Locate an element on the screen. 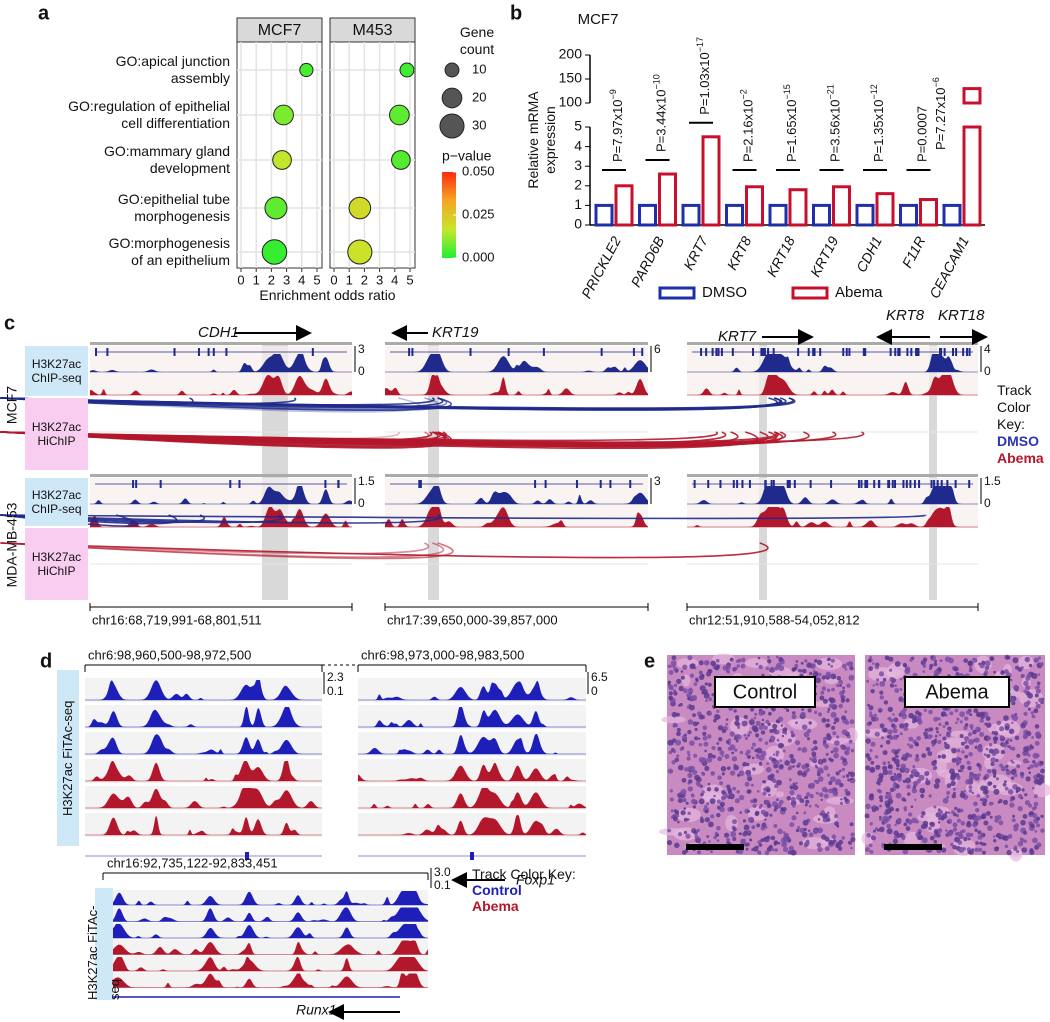 The image size is (1050, 1022). coordinates: chr16:68,719,991-68,801,511 is located at coordinates (177, 619).